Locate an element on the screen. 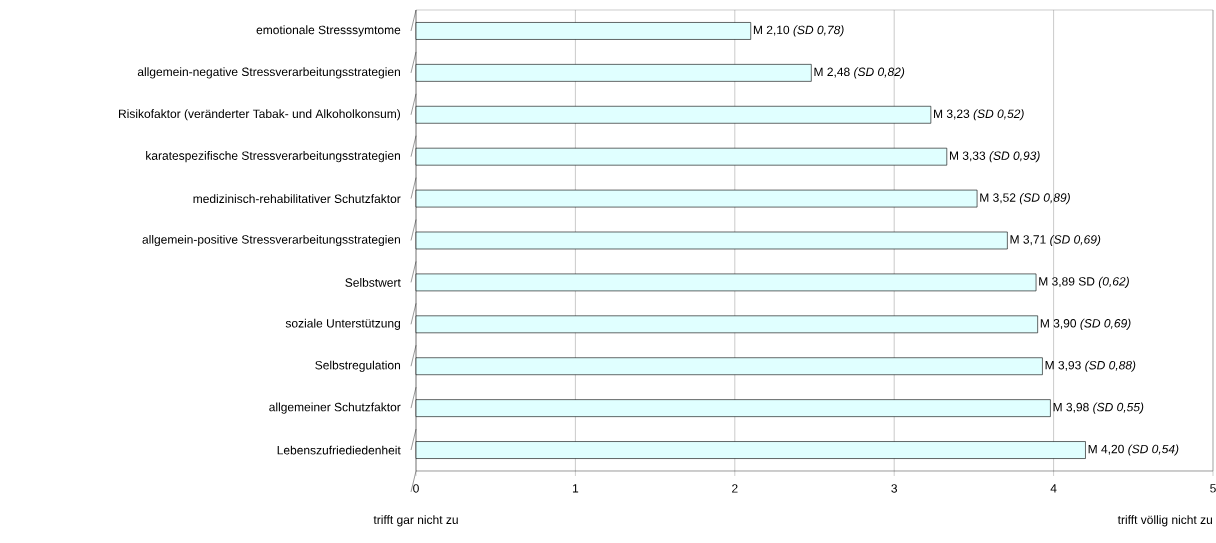 This screenshot has width=1216, height=543. y-tick-label: Risikofaktor (veränderter Tabak- und Alkoholkonsum) is located at coordinates (260, 115).